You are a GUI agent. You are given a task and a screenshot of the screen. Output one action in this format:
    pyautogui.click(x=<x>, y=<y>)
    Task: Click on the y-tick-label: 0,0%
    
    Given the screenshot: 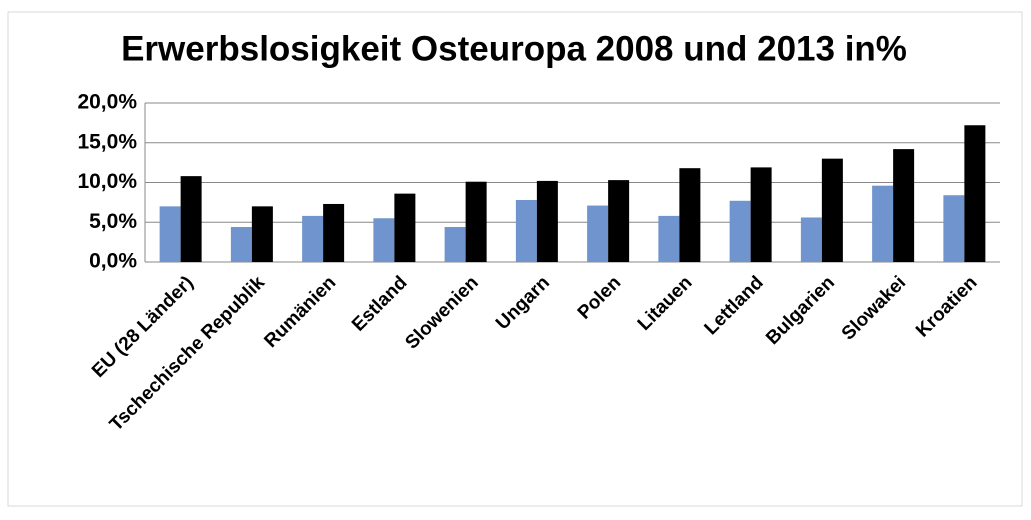 What is the action you would take?
    pyautogui.click(x=113, y=261)
    